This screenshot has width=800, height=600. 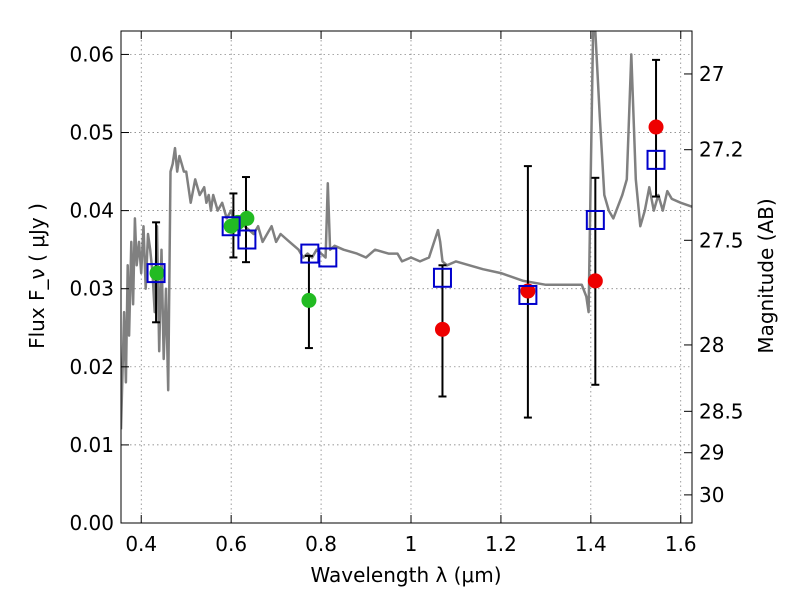 I want to click on x-tick-label: 0.8, so click(x=321, y=544).